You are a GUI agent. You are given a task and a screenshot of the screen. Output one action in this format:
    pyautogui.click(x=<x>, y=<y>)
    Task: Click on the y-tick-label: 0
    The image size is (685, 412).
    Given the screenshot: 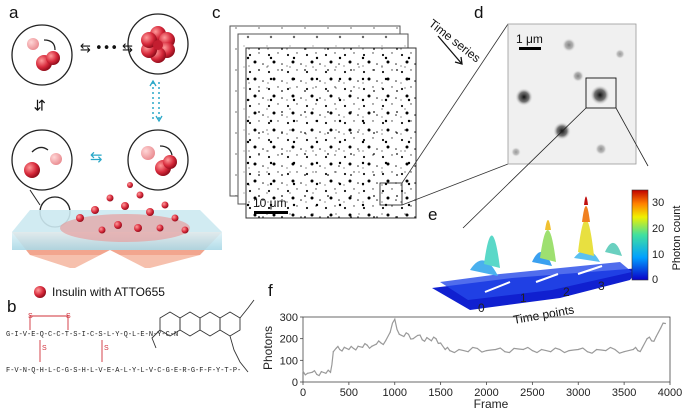 What is the action you would take?
    pyautogui.click(x=295, y=383)
    